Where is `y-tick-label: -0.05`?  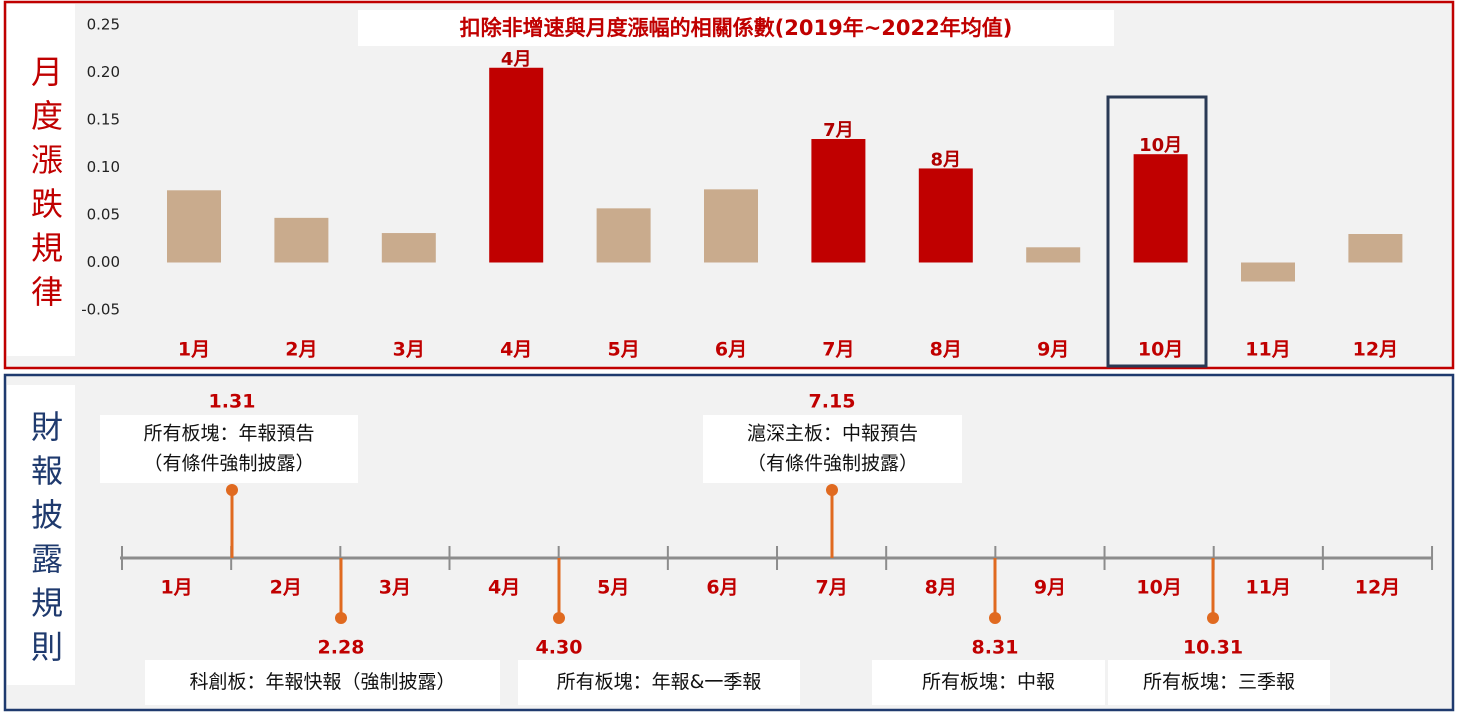
y-tick-label: -0.05 is located at coordinates (100, 310).